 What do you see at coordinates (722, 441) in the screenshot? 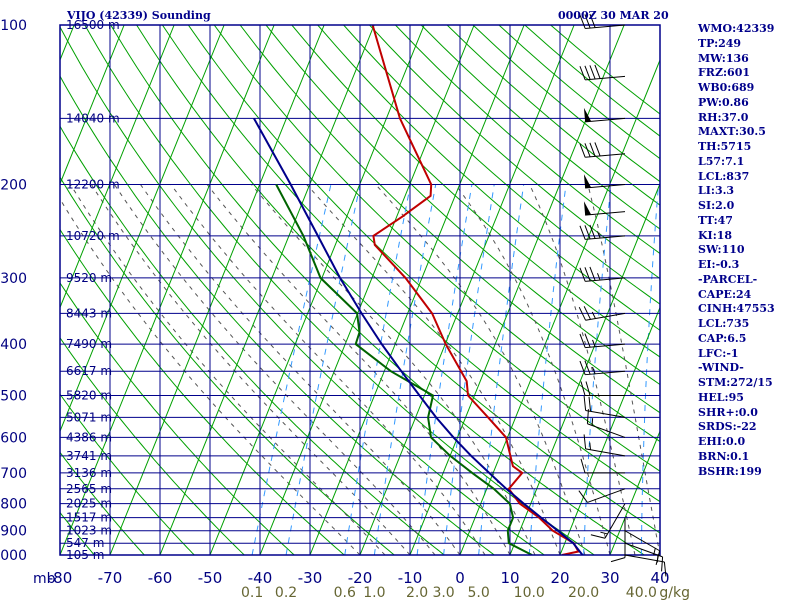
I see `sounding-index: EHI:0.0` at bounding box center [722, 441].